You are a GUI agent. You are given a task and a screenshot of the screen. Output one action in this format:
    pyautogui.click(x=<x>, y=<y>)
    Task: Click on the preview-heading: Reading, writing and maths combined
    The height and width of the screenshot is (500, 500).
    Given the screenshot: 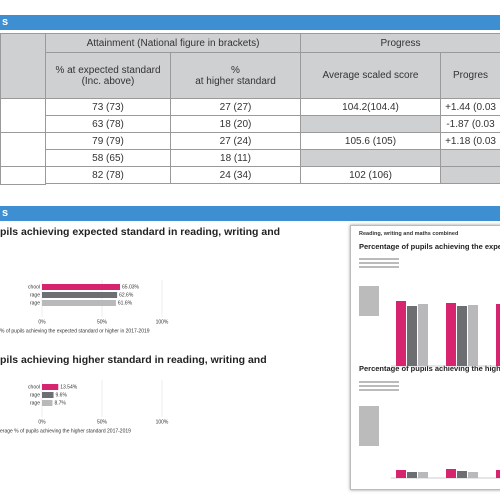 What is the action you would take?
    pyautogui.click(x=409, y=234)
    